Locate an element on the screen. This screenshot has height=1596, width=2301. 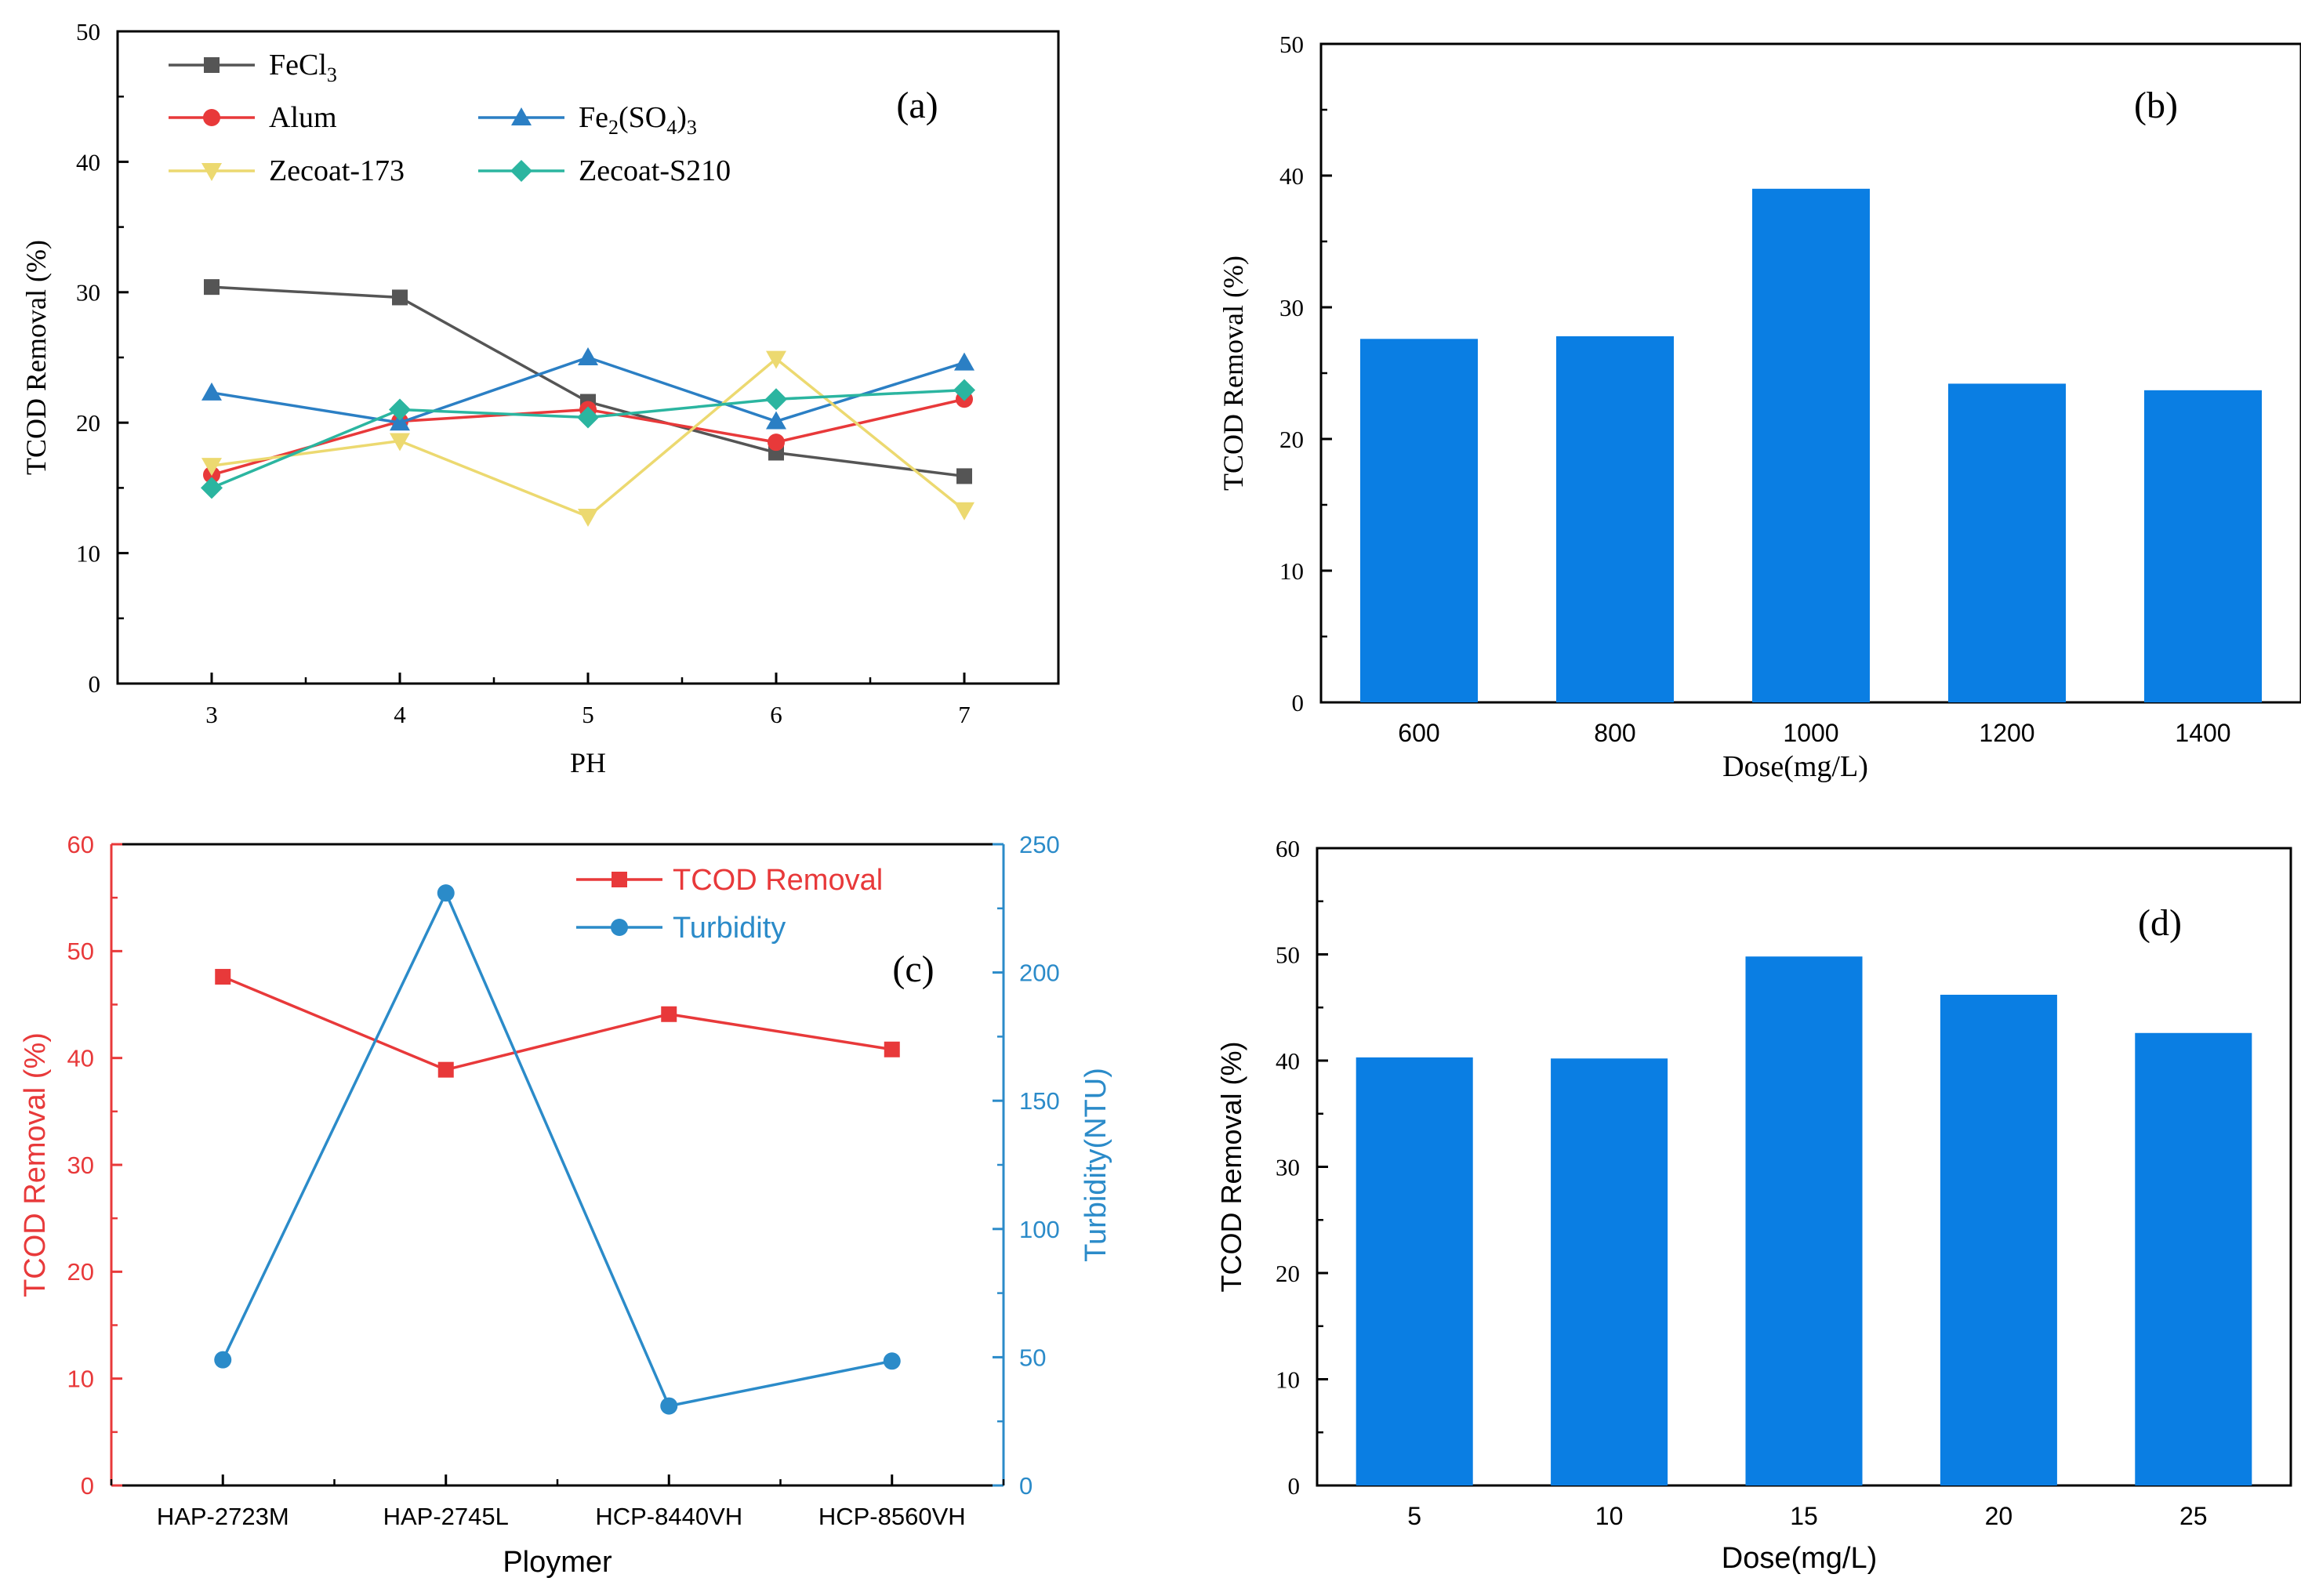
legend-label: Alum is located at coordinates (303, 118).